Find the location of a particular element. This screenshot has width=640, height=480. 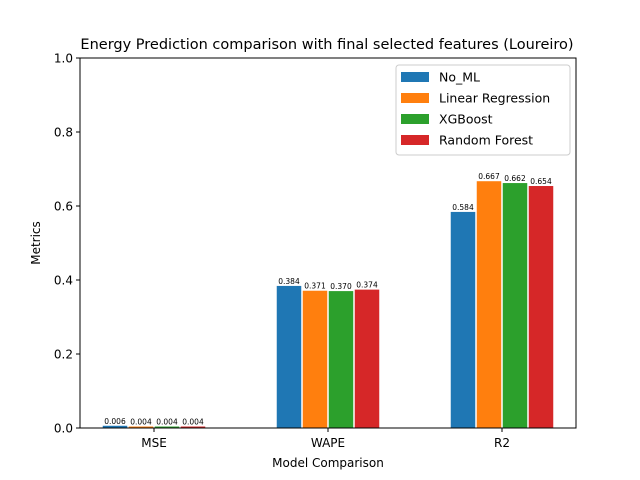

bar-value-label: 0.662 is located at coordinates (515, 178).